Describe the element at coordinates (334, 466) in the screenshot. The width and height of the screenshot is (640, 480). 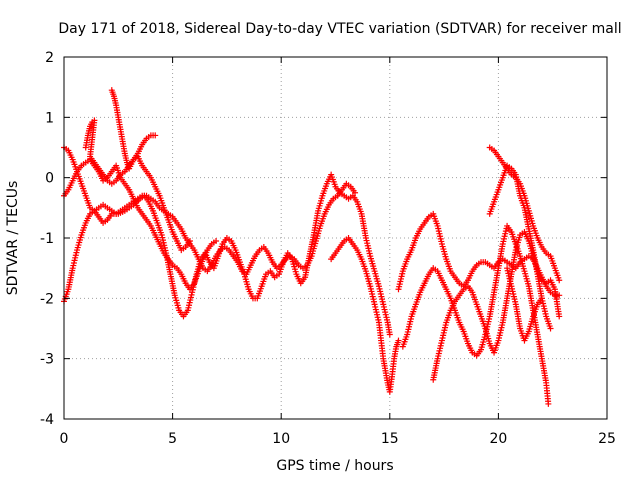
I see `x-axis-label: GPS time / hours` at that location.